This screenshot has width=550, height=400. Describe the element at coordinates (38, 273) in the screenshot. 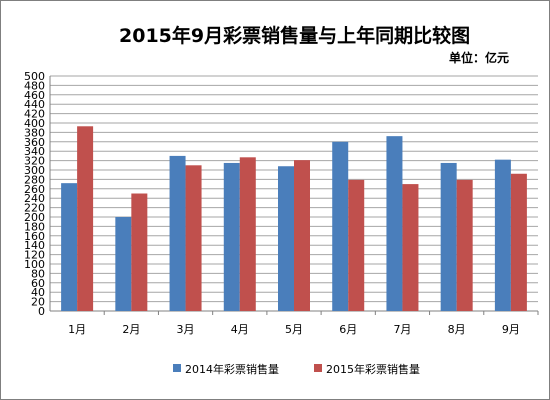

I see `y-tick-label: 80` at that location.